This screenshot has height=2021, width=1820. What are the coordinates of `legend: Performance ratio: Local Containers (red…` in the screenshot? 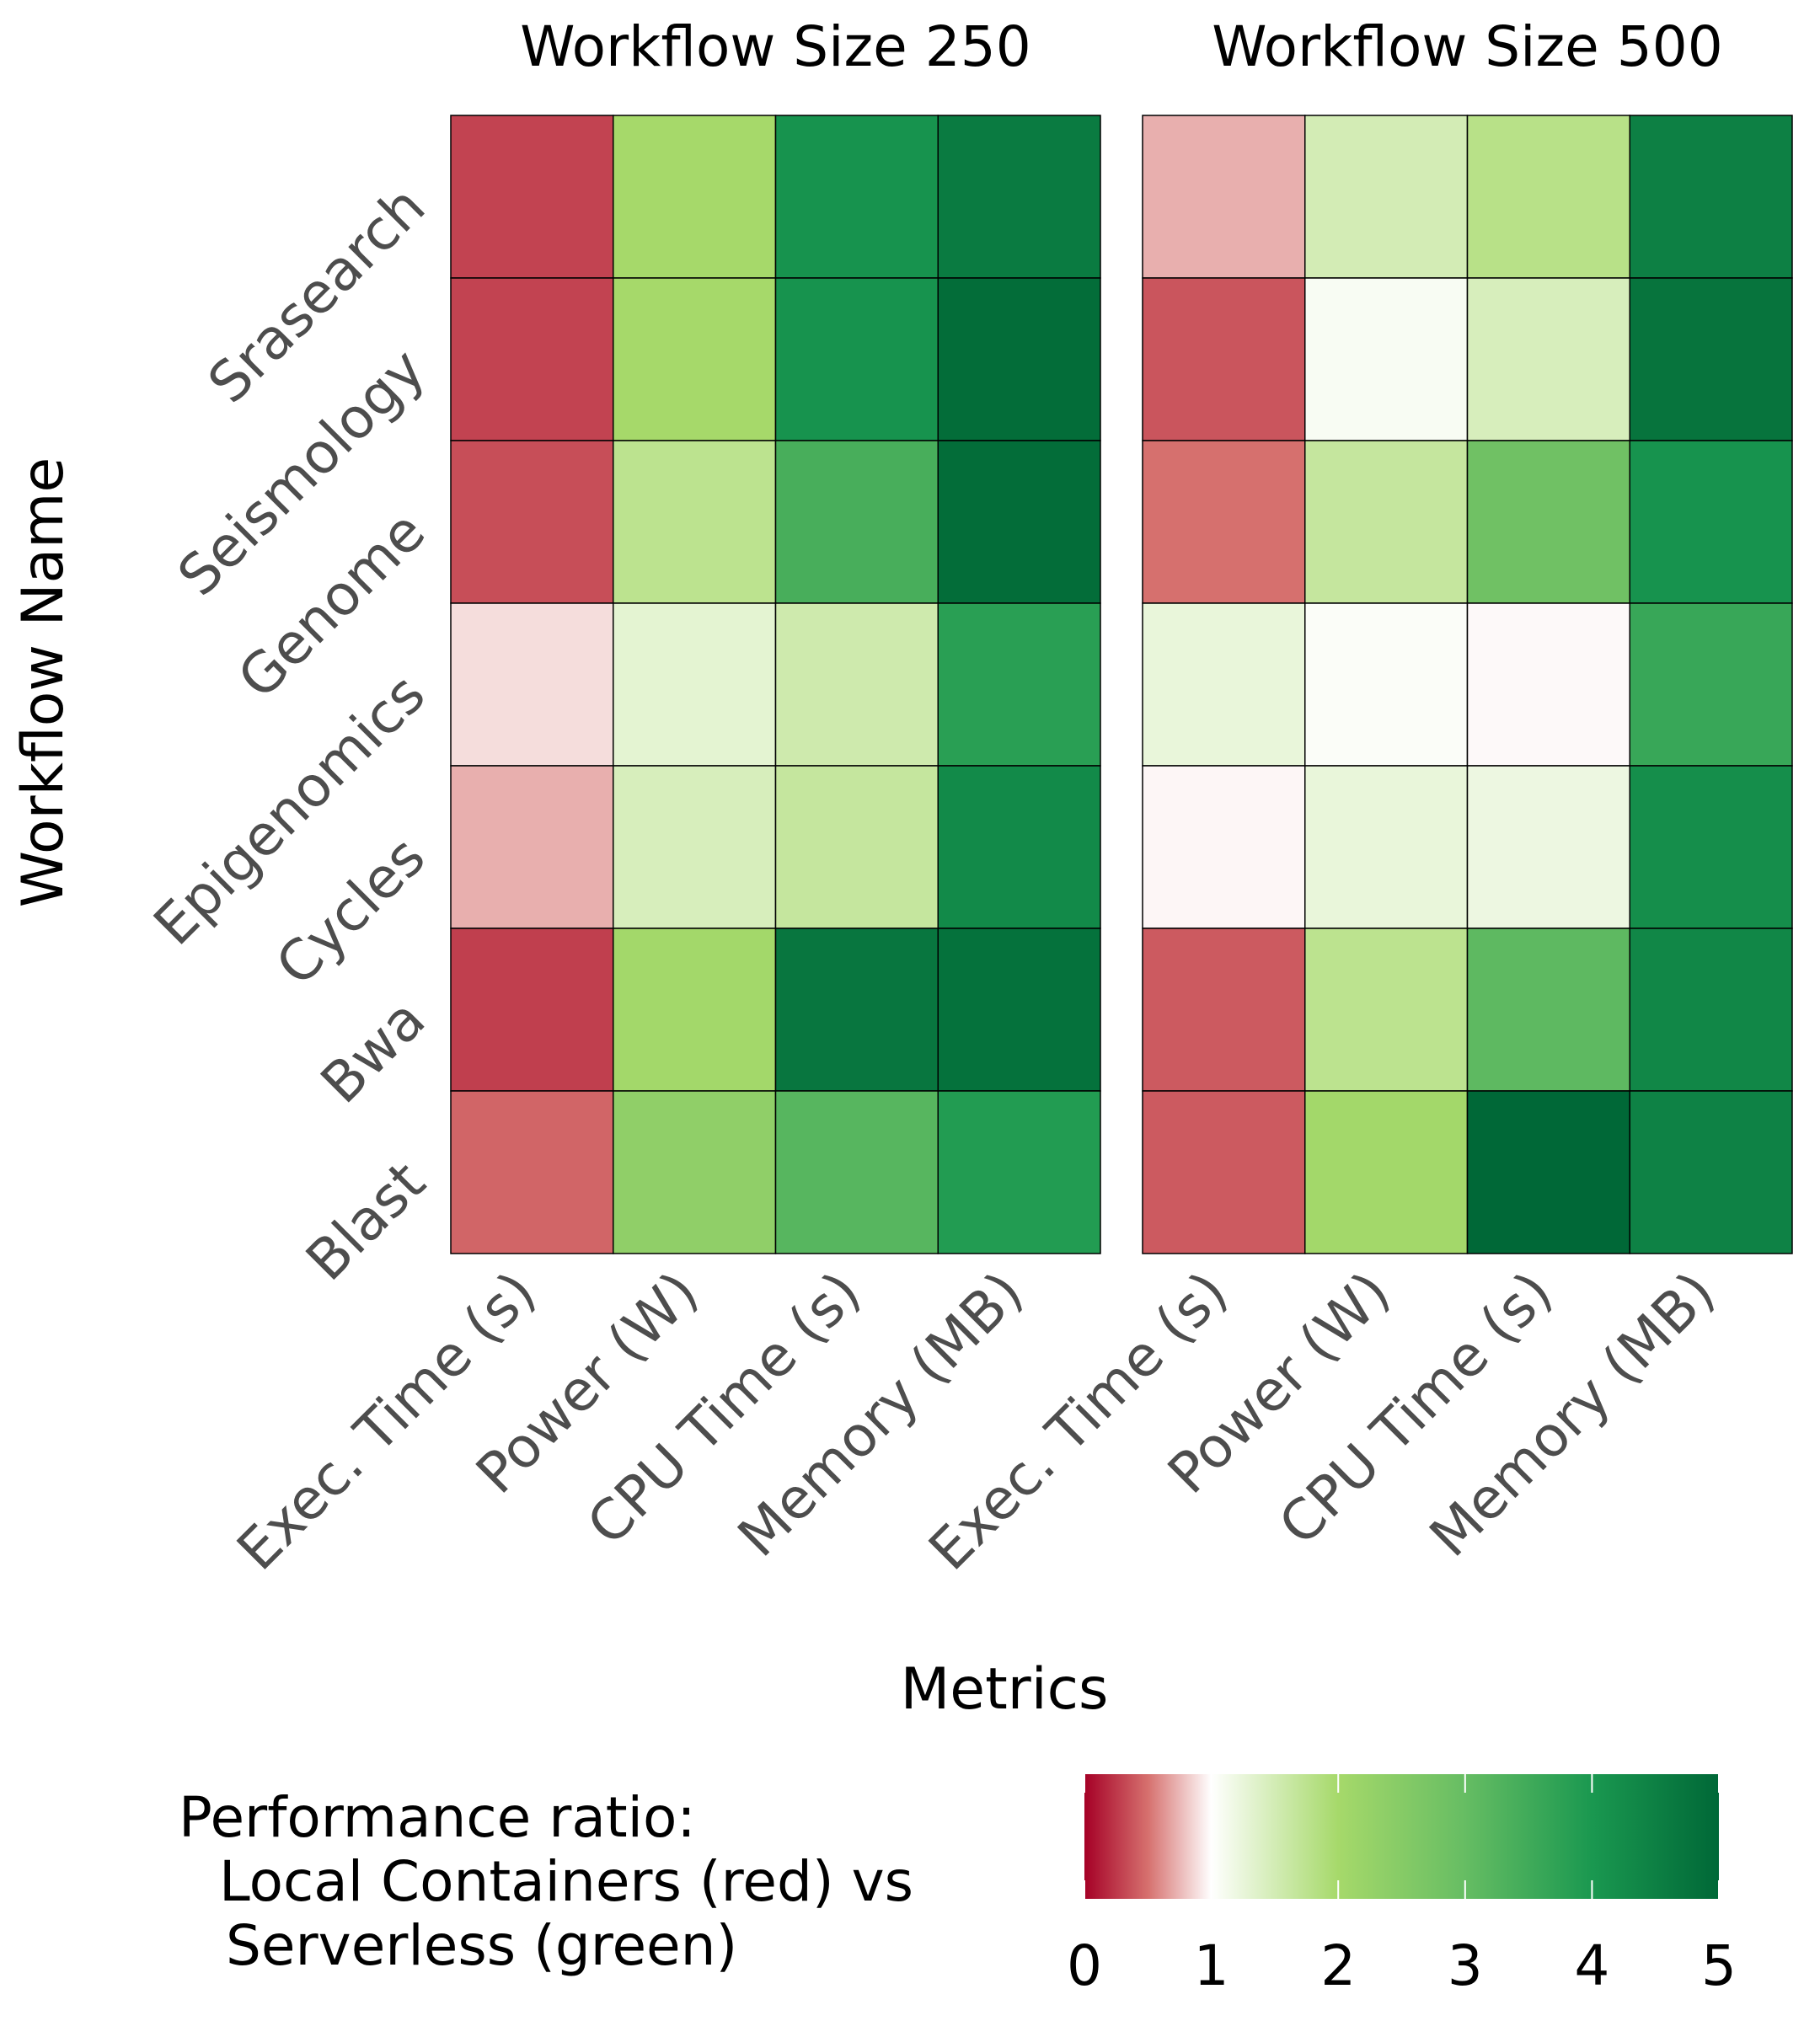 It's located at (958, 1886).